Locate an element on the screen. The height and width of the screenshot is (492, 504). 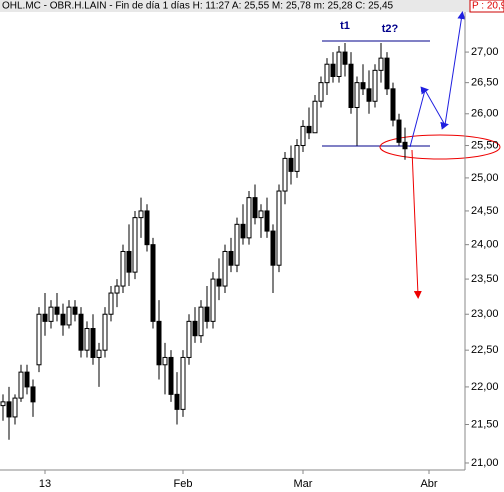
price-label: P : 20,9 is located at coordinates (488, 6).